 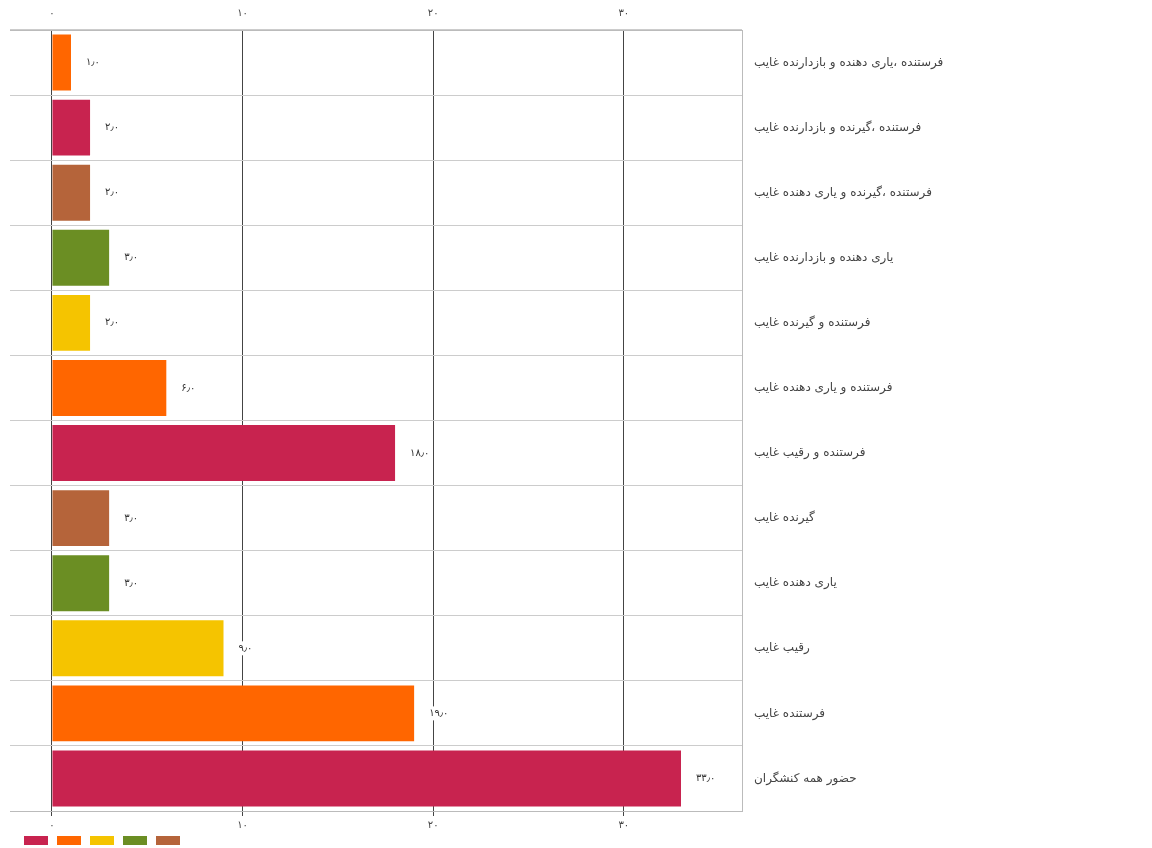 I want to click on y-tick-label: یاری دهنده غایب, so click(x=795, y=583).